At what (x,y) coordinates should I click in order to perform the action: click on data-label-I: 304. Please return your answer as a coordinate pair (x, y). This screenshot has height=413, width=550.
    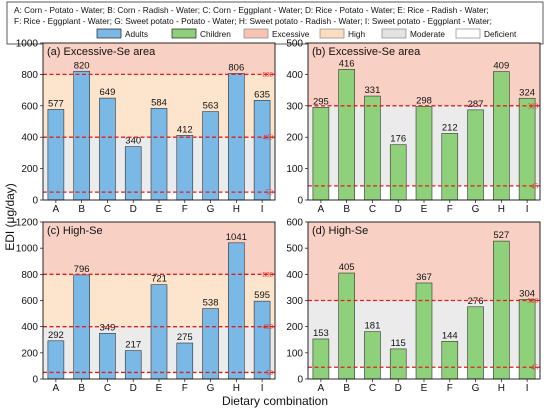
    Looking at the image, I should click on (527, 293).